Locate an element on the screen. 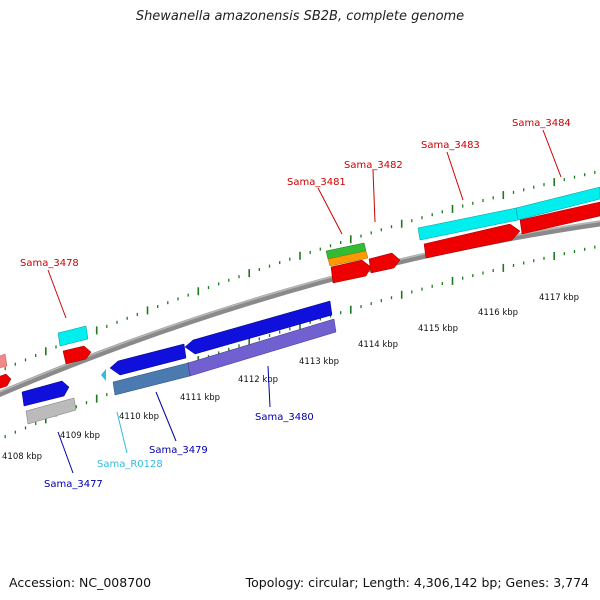 This screenshot has width=600, height=600. gene-sama-3477-gray is located at coordinates (51, 411).